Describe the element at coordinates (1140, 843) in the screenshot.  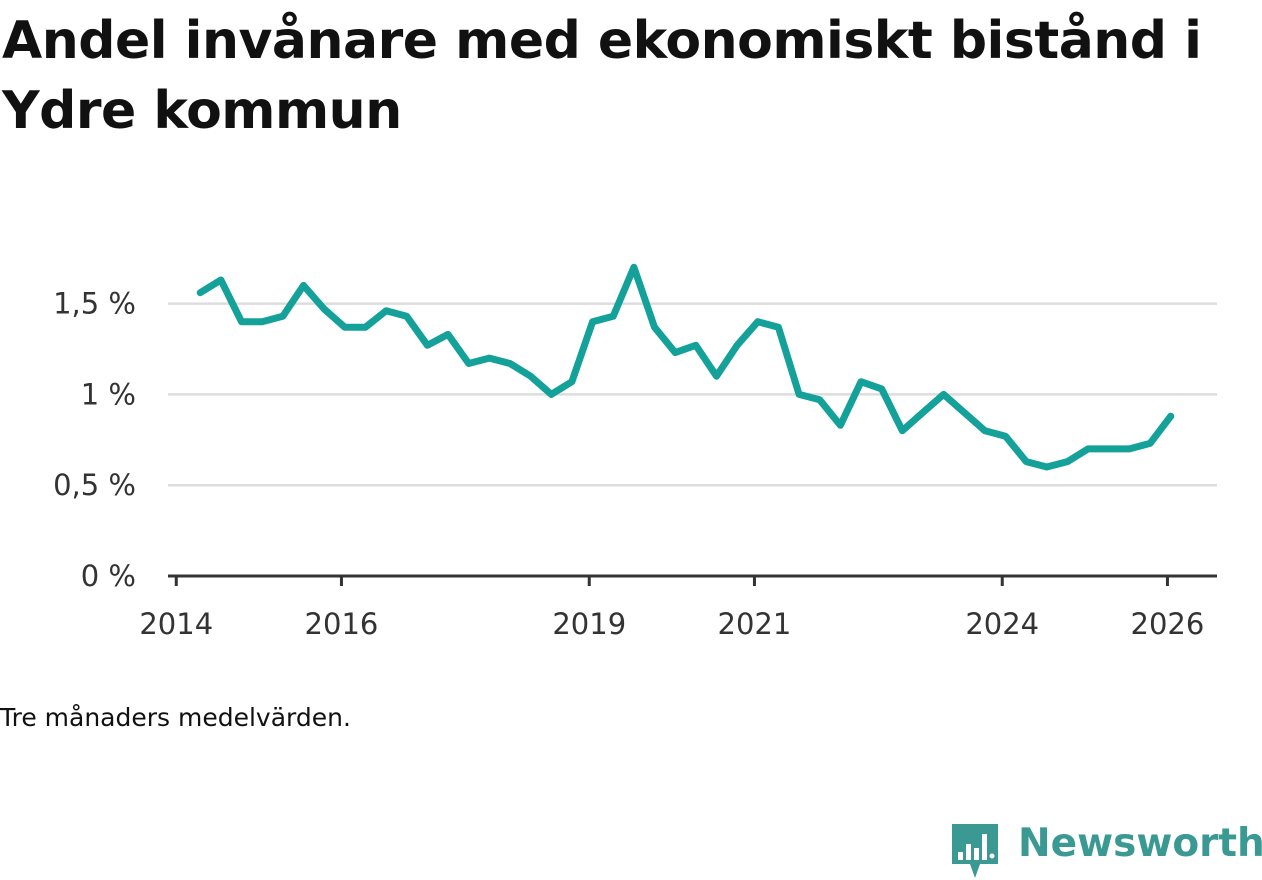
I see `brand-name: Newsworthy` at that location.